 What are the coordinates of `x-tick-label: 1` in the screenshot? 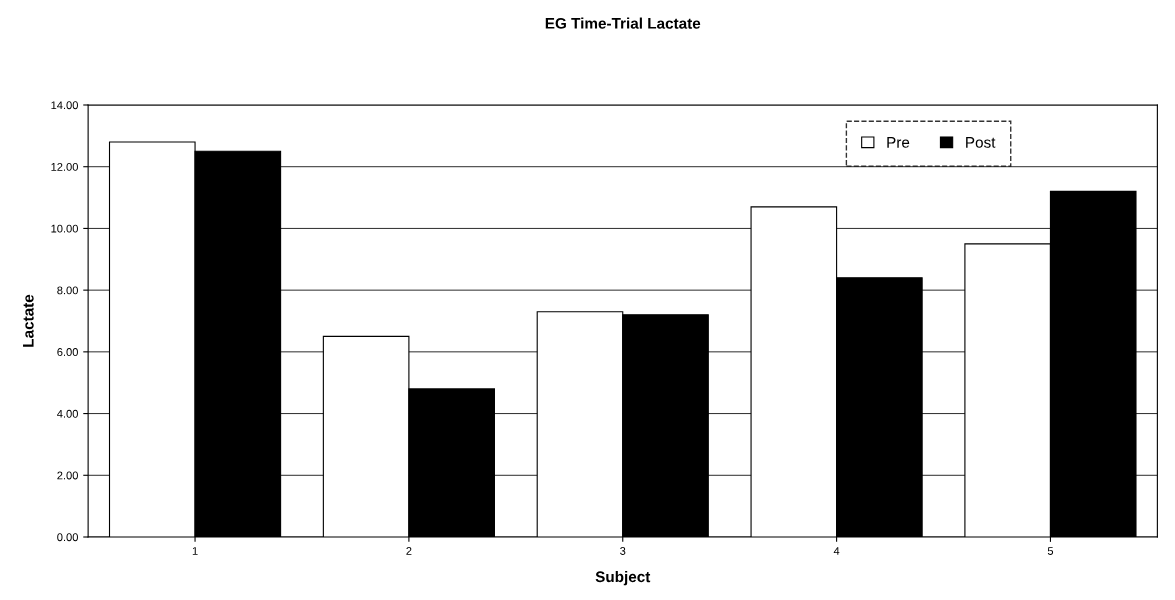 It's located at (195, 551).